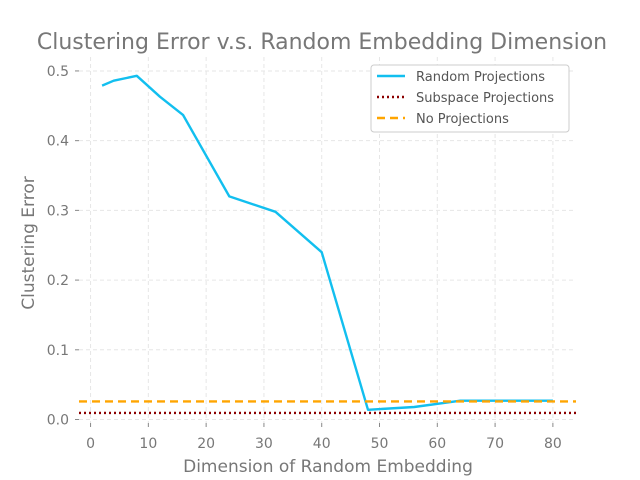 The width and height of the screenshot is (640, 480). Describe the element at coordinates (58, 142) in the screenshot. I see `y-tick-label: 0.4` at that location.